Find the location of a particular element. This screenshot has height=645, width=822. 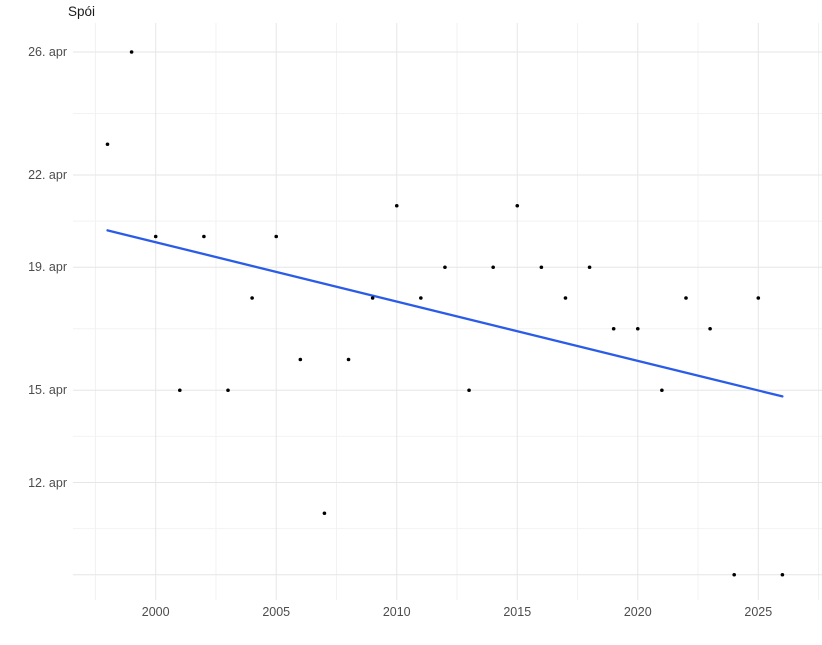

x-tick-label: 2020 is located at coordinates (637, 612).